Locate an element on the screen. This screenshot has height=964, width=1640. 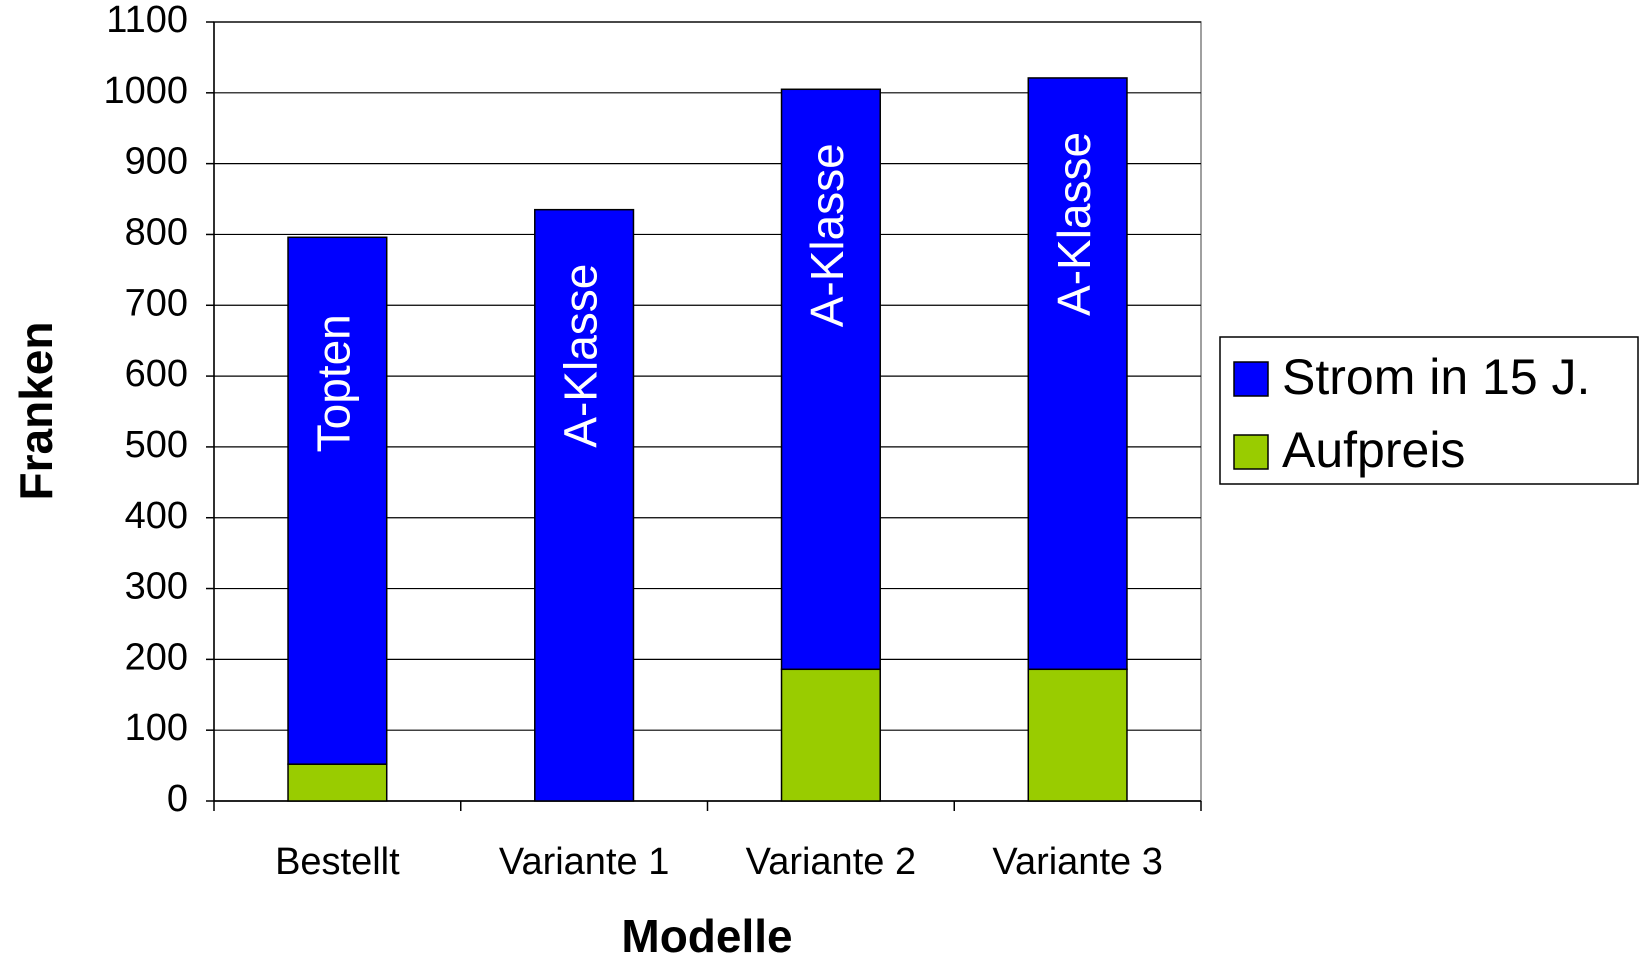
x-tick-label: Variante 3 is located at coordinates (1077, 862).